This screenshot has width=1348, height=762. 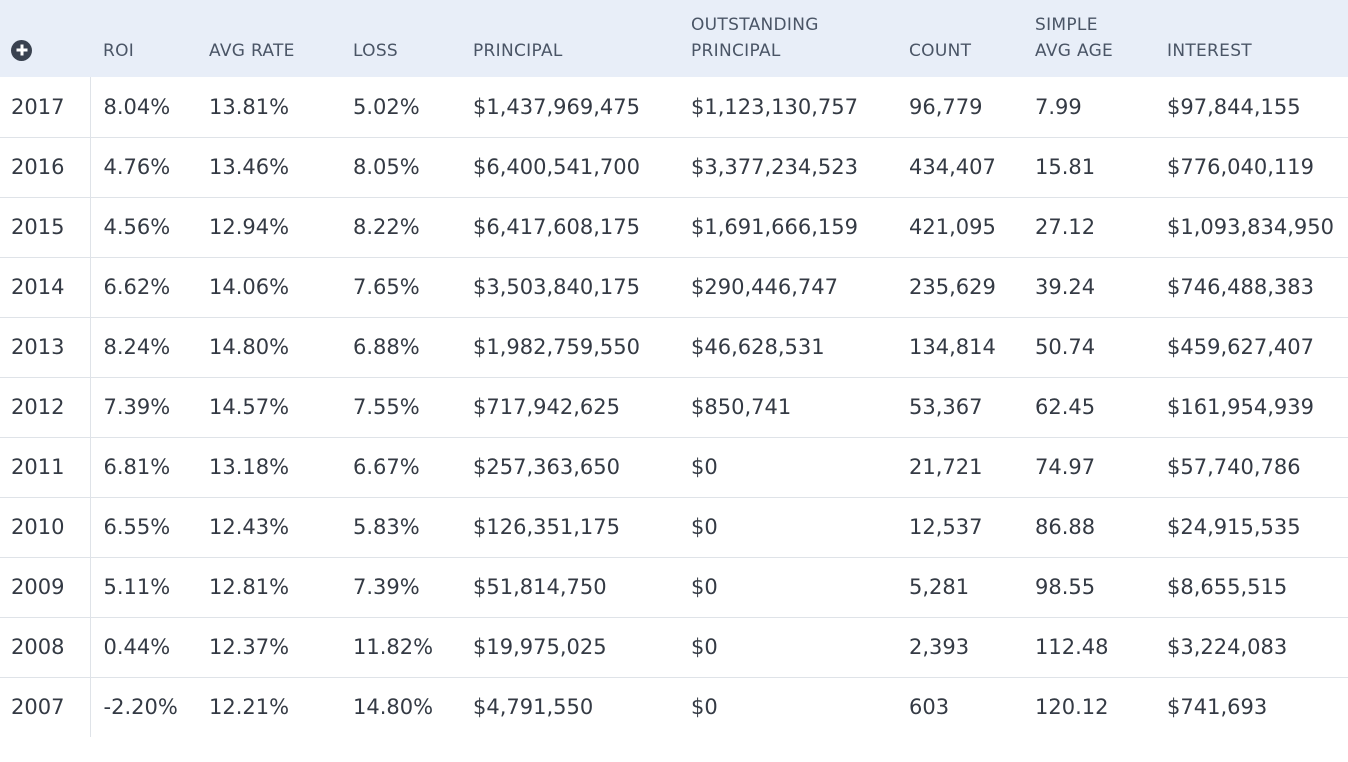 What do you see at coordinates (1066, 25) in the screenshot?
I see `column-header-label: SIMPLE` at bounding box center [1066, 25].